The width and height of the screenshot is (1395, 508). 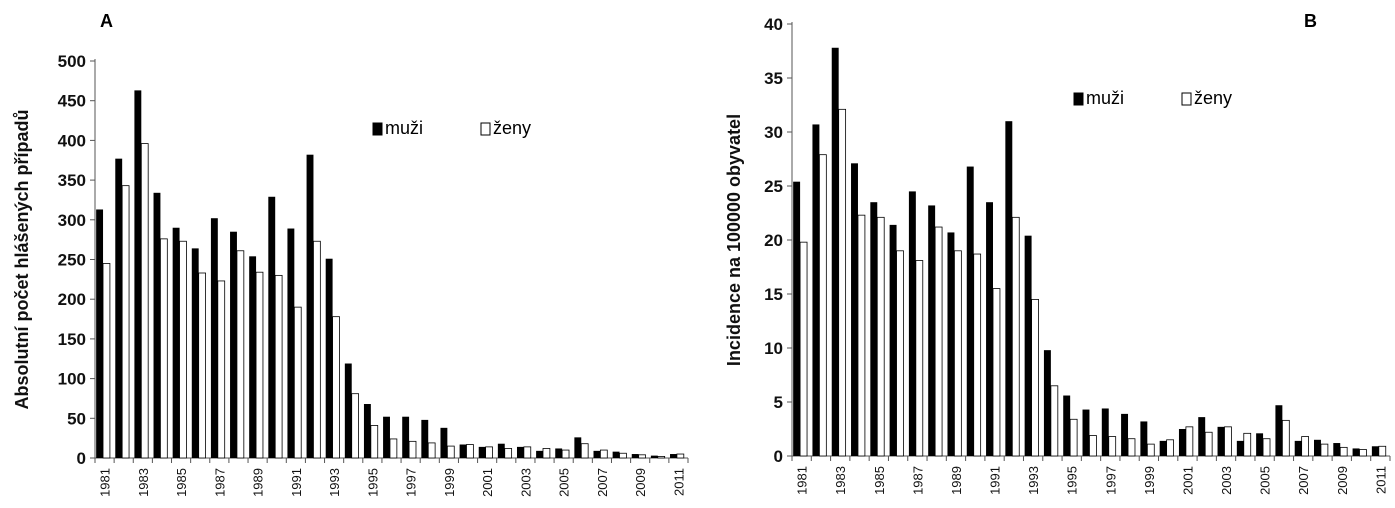 I want to click on x-tick-label: 2011, so click(x=678, y=482).